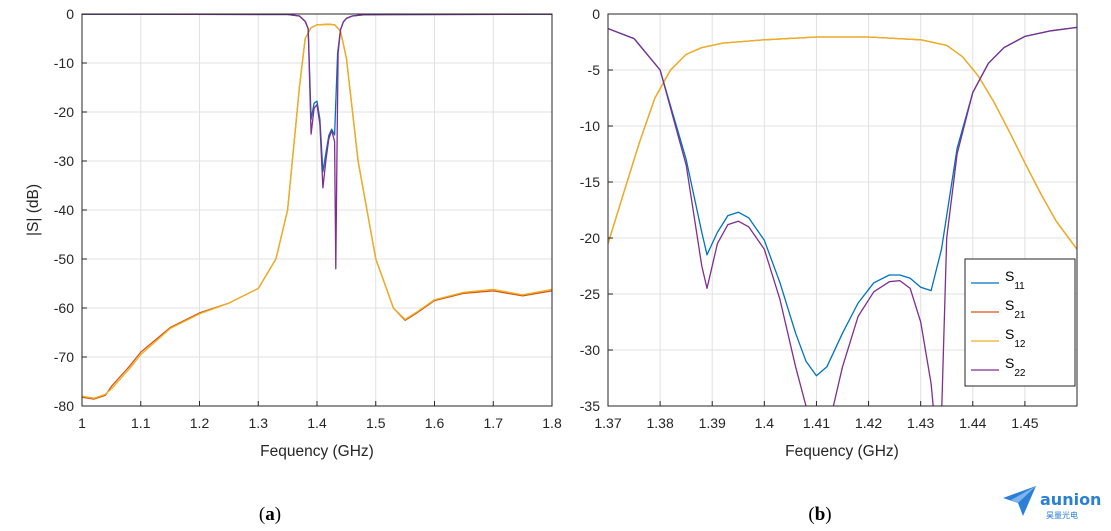  Describe the element at coordinates (82, 423) in the screenshot. I see `x-tick-label: 1` at that location.